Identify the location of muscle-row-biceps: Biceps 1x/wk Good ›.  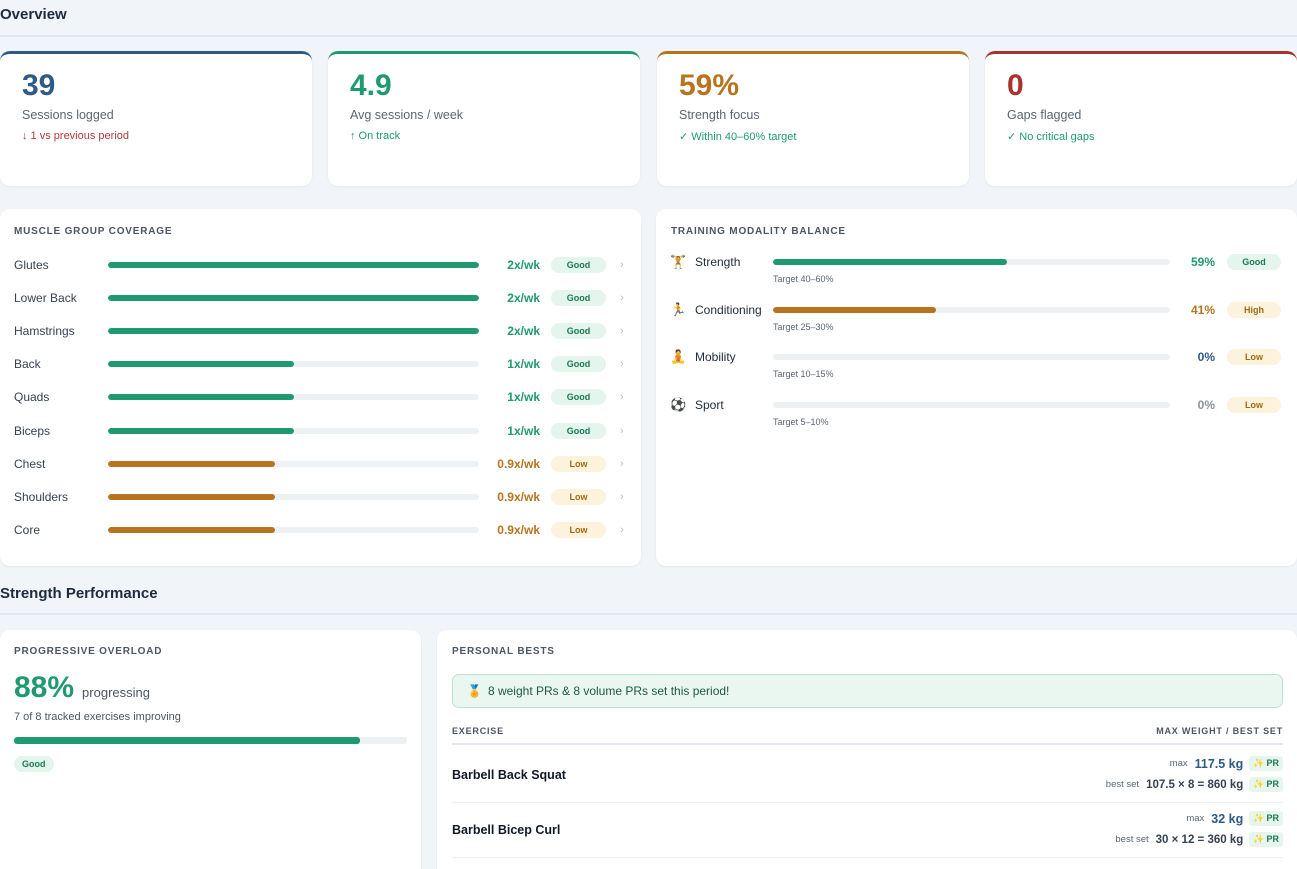
(320, 431).